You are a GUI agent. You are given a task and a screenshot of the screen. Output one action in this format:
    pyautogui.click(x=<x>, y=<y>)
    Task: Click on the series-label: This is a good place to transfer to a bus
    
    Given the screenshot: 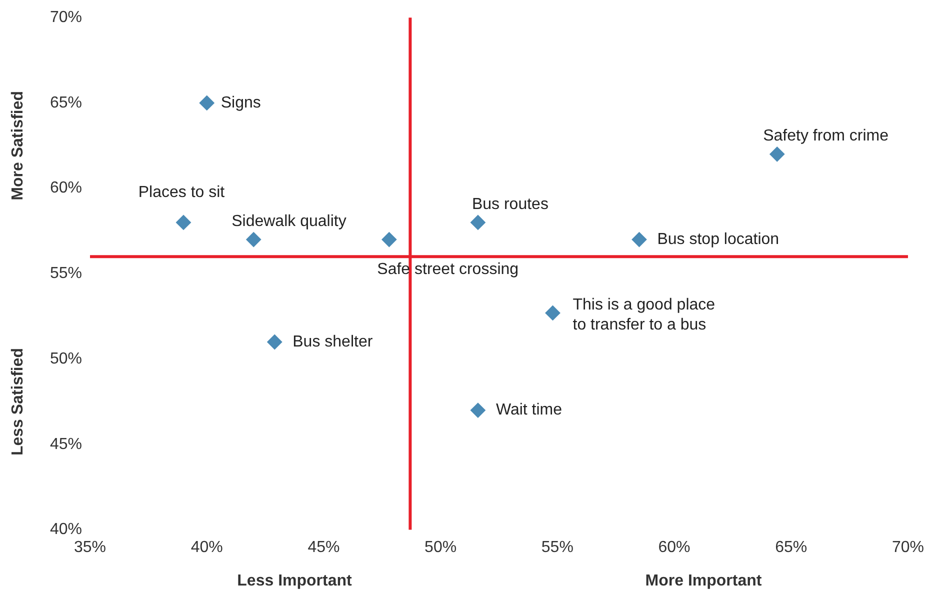 What is the action you would take?
    pyautogui.click(x=644, y=315)
    